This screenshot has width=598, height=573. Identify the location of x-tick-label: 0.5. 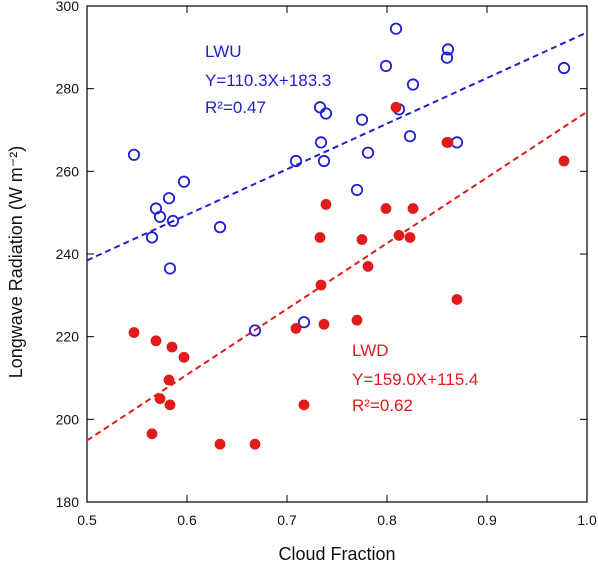
(87, 520).